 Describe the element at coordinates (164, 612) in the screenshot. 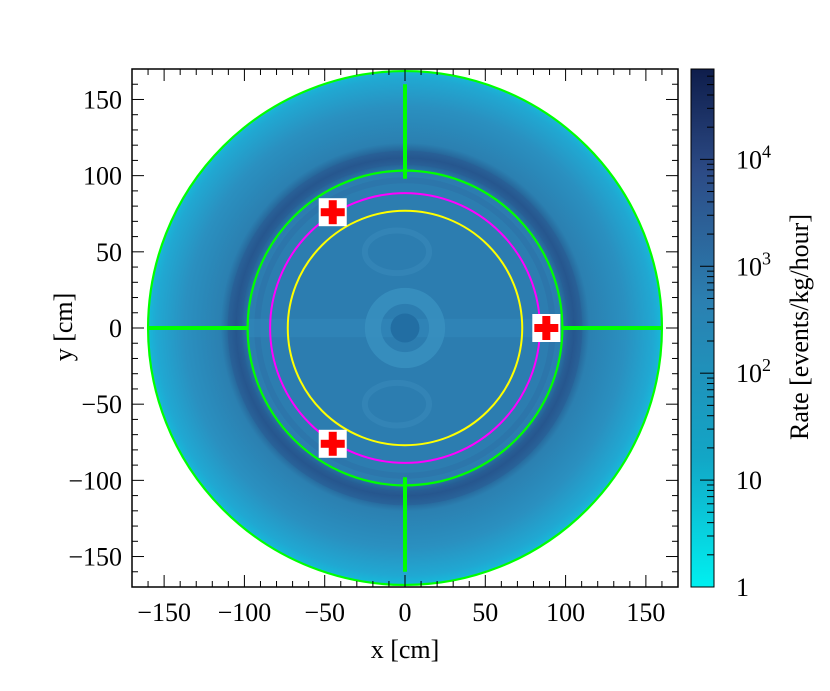

I see `x-tick-label: −150` at that location.